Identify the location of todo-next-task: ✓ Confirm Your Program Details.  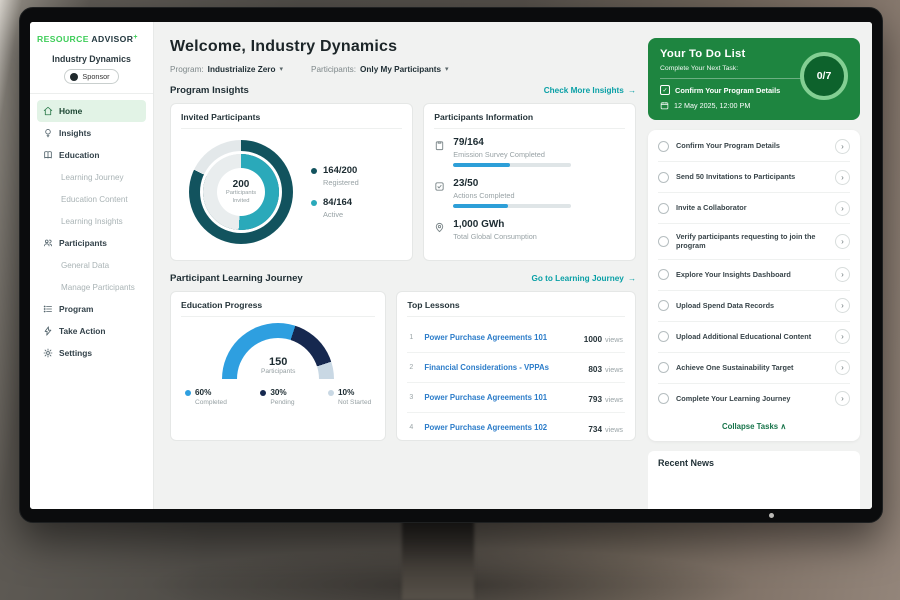
(735, 86).